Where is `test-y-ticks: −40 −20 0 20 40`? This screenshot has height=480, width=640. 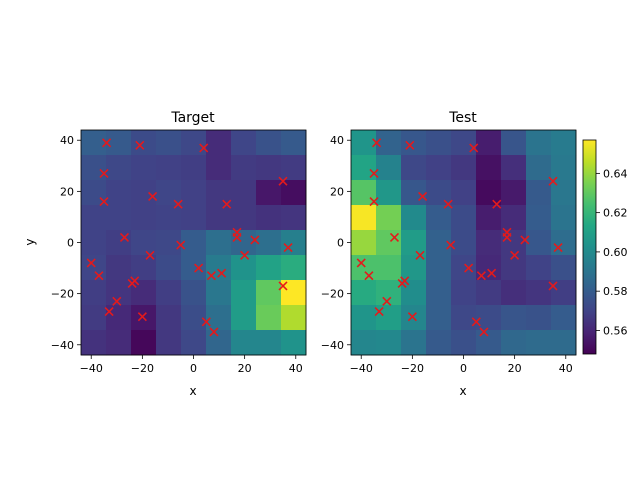 test-y-ticks: −40 −20 0 20 40 is located at coordinates (336, 243).